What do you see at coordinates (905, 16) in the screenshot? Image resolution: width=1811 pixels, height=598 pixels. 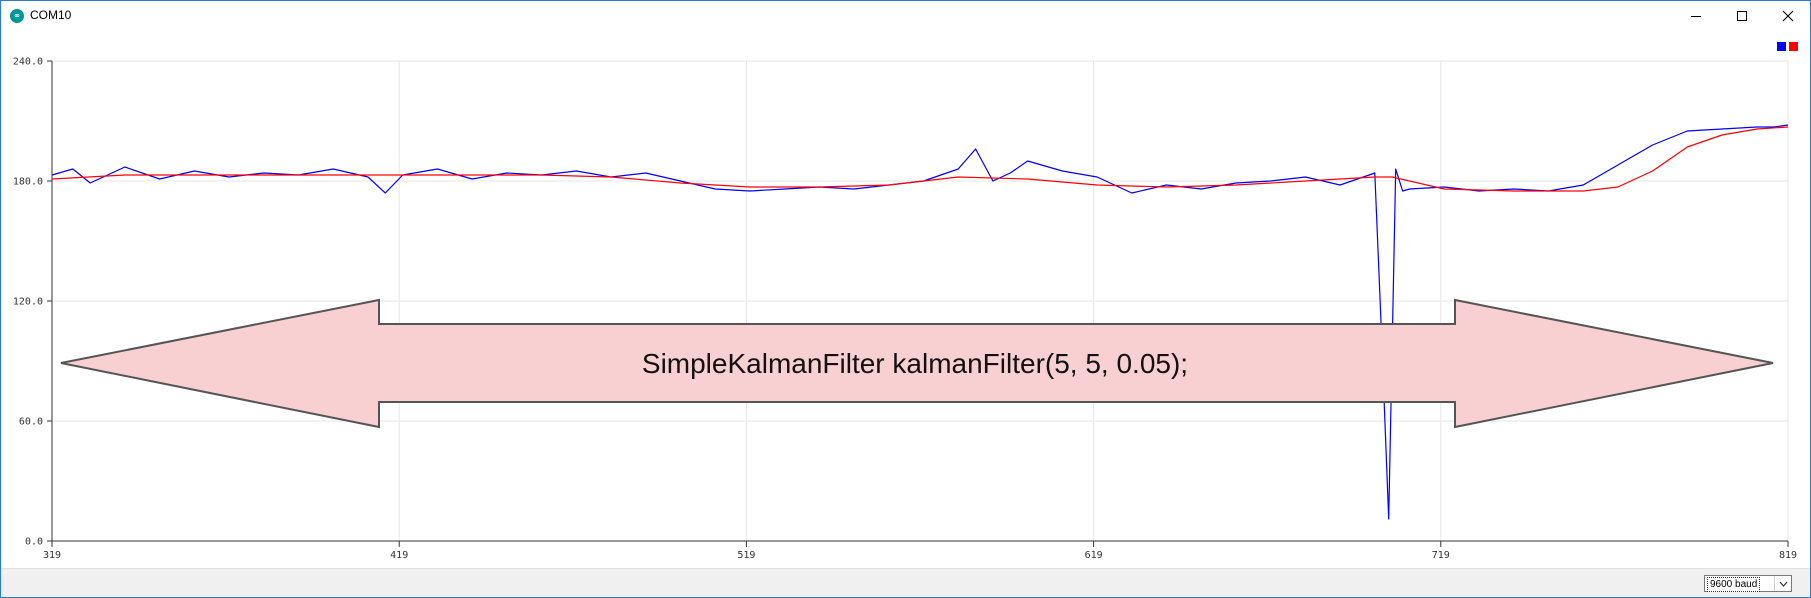 I see `title-bar: ∞ COM10` at bounding box center [905, 16].